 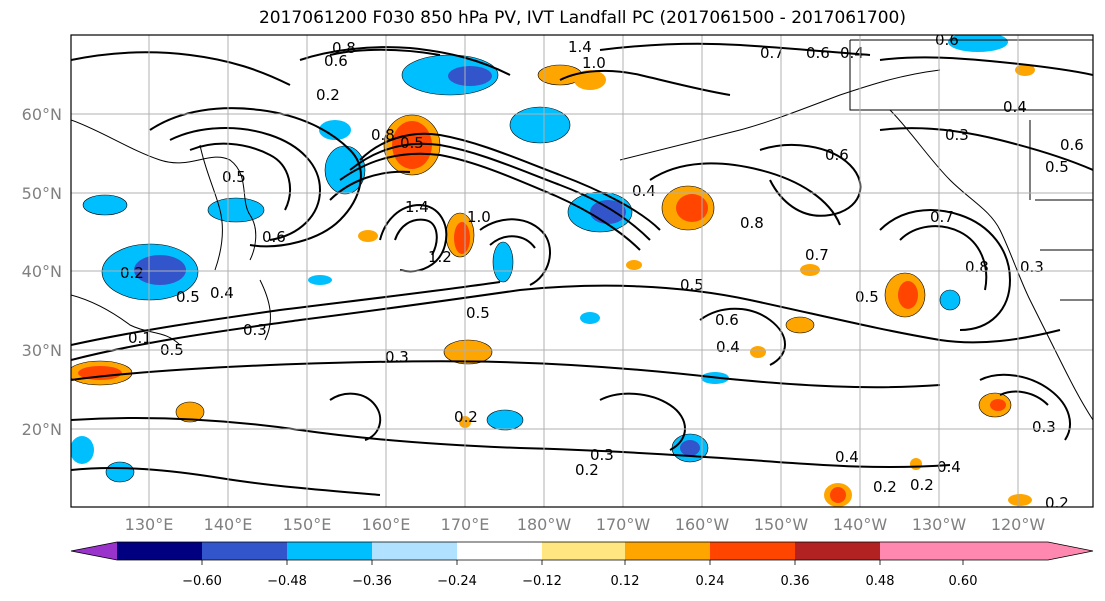 I want to click on colorbar-tick-label: 0.60, so click(x=963, y=581).